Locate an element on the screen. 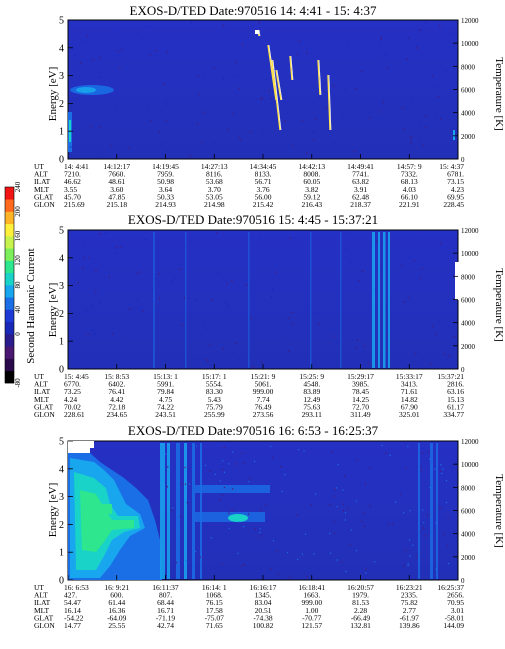 The width and height of the screenshot is (505, 649). colorbar-block is located at coordinates (9, 316).